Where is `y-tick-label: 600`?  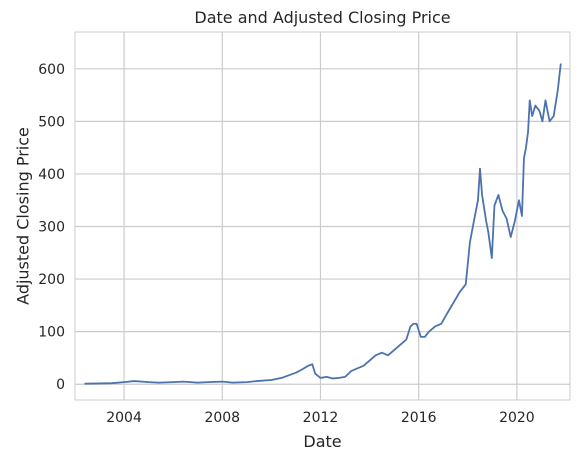
y-tick-label: 600 is located at coordinates (51, 70).